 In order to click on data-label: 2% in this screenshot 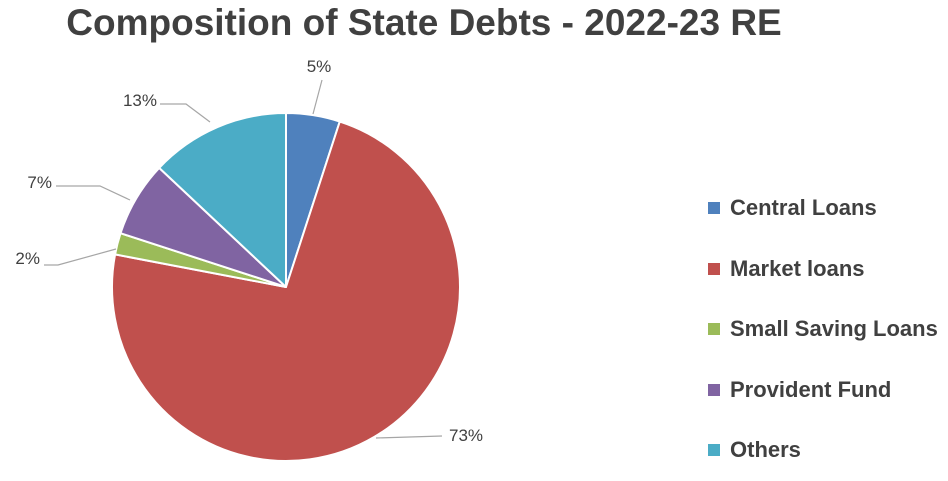, I will do `click(27, 258)`.